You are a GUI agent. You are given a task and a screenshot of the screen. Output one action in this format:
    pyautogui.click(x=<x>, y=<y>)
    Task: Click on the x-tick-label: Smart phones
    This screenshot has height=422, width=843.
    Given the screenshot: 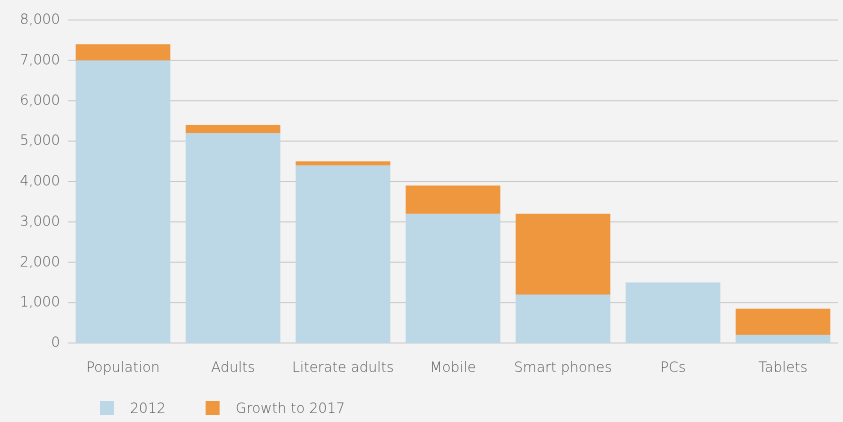 What is the action you would take?
    pyautogui.click(x=563, y=368)
    